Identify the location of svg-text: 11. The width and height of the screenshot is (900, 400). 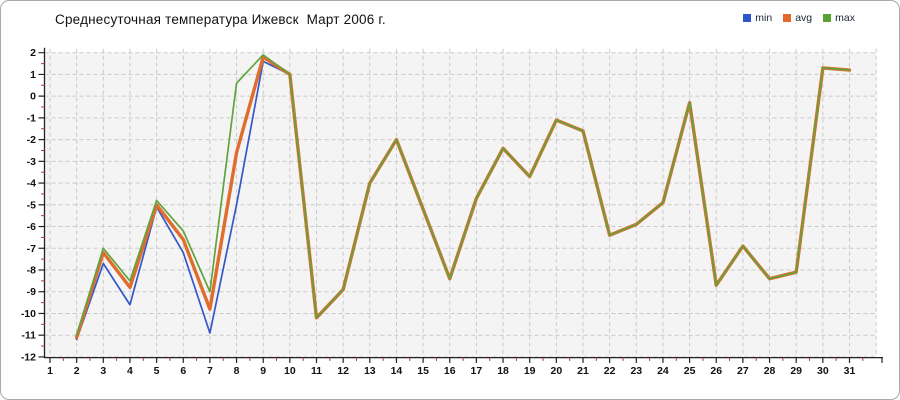
(316, 371).